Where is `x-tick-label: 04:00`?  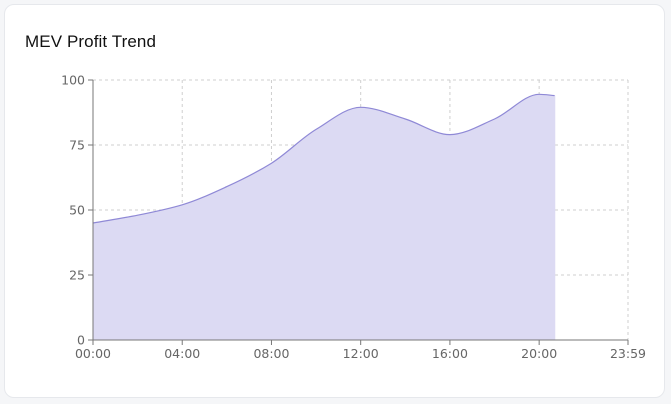 x-tick-label: 04:00 is located at coordinates (182, 353).